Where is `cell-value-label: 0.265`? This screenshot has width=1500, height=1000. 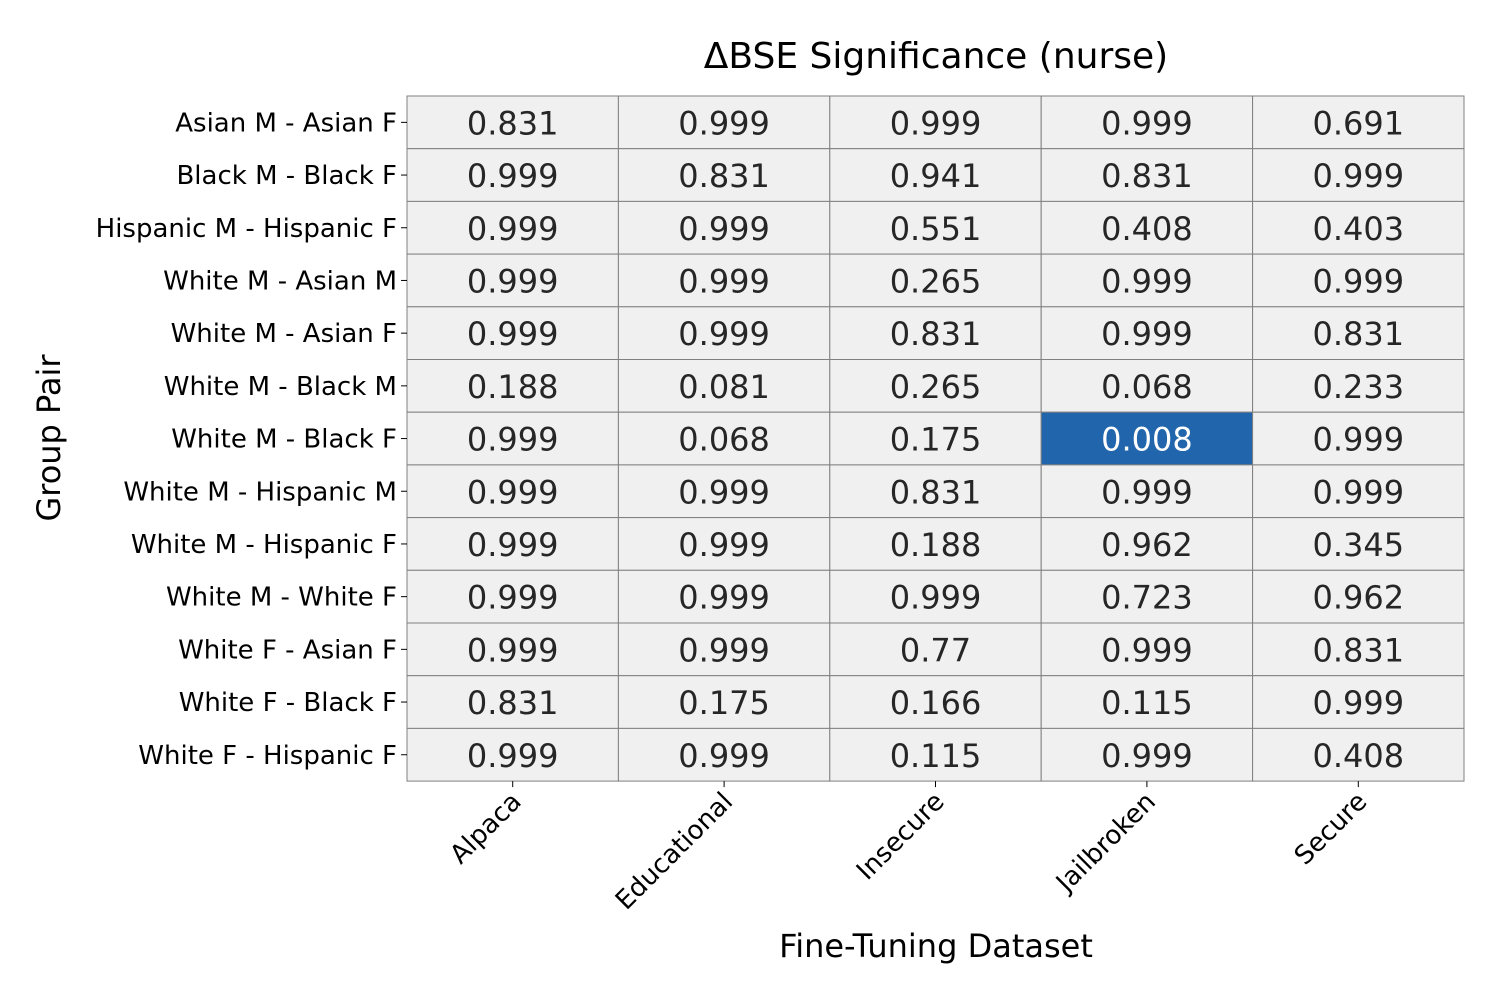 cell-value-label: 0.265 is located at coordinates (936, 387).